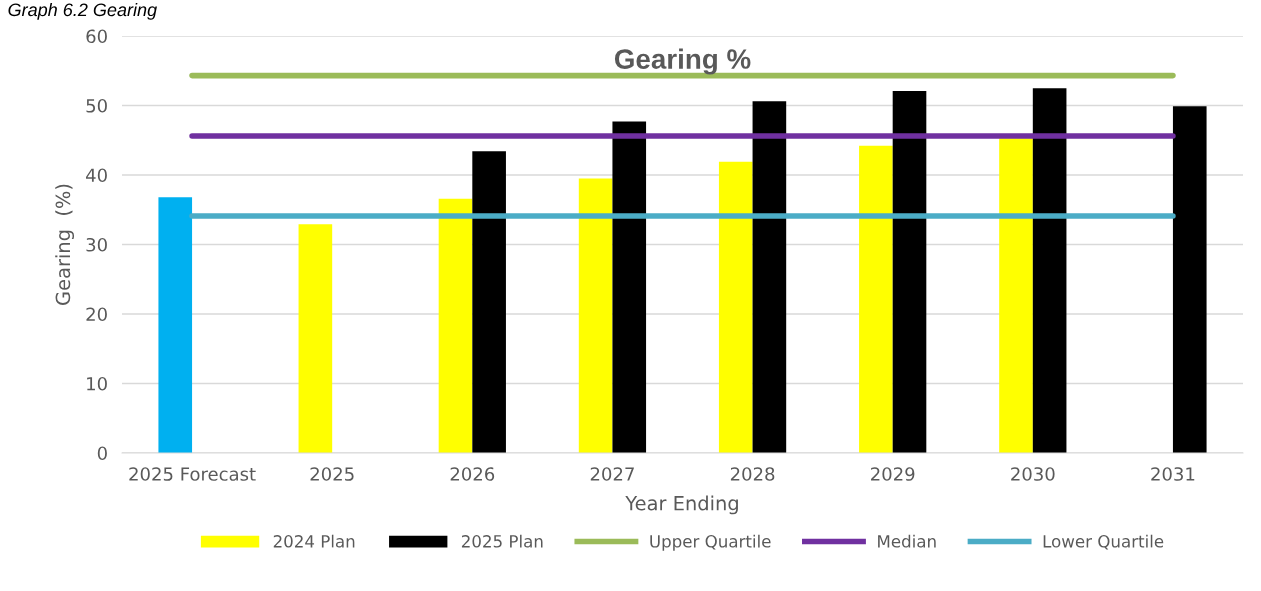 The image size is (1261, 591). What do you see at coordinates (65, 244) in the screenshot?
I see `y-axis-title: Gearing (%)` at bounding box center [65, 244].